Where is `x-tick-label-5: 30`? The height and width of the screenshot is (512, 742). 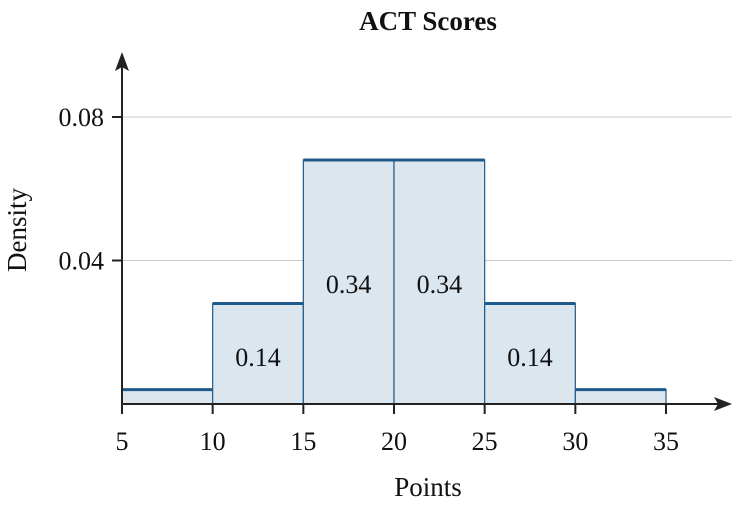
x-tick-label-5: 30 is located at coordinates (575, 441).